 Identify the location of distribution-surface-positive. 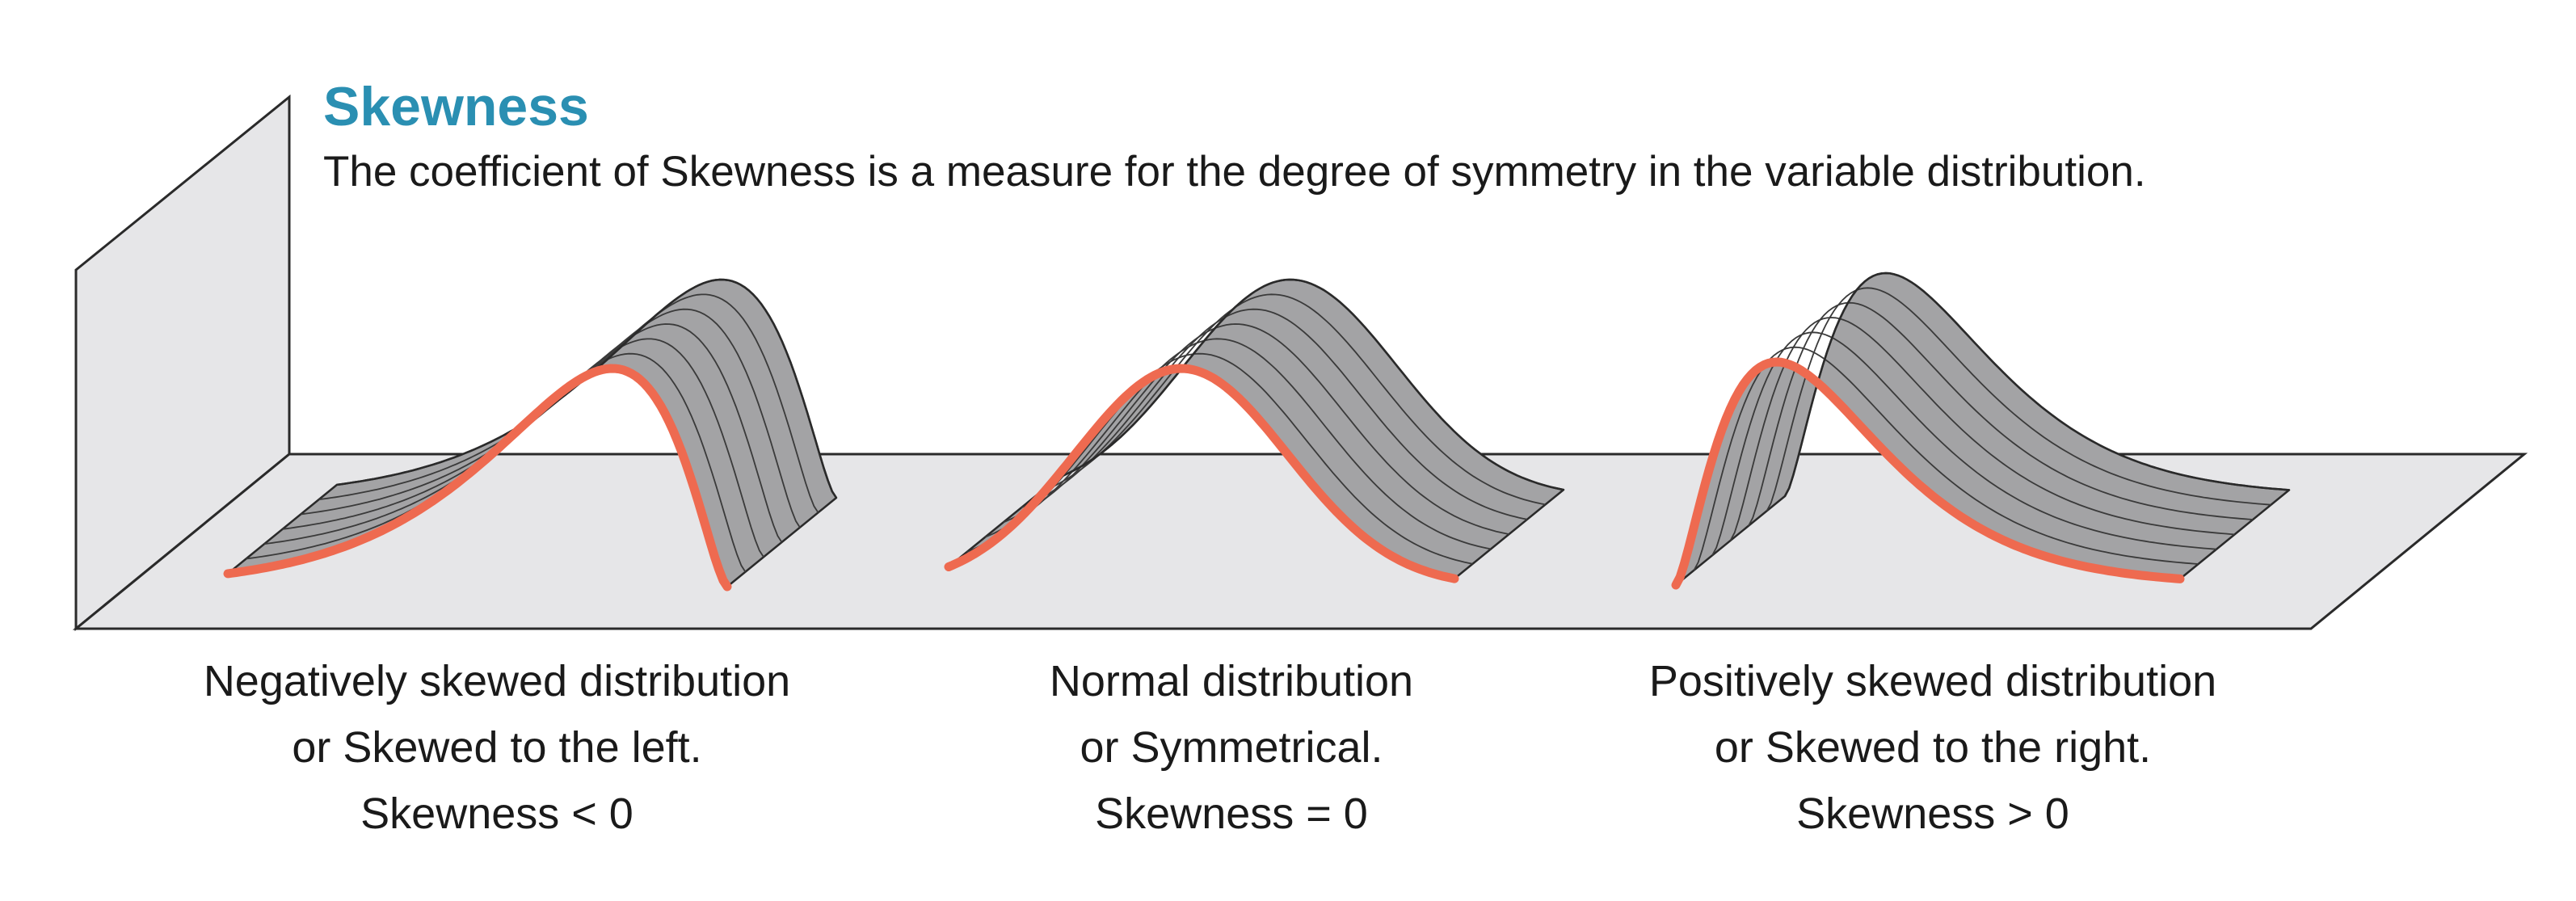
(1981, 431).